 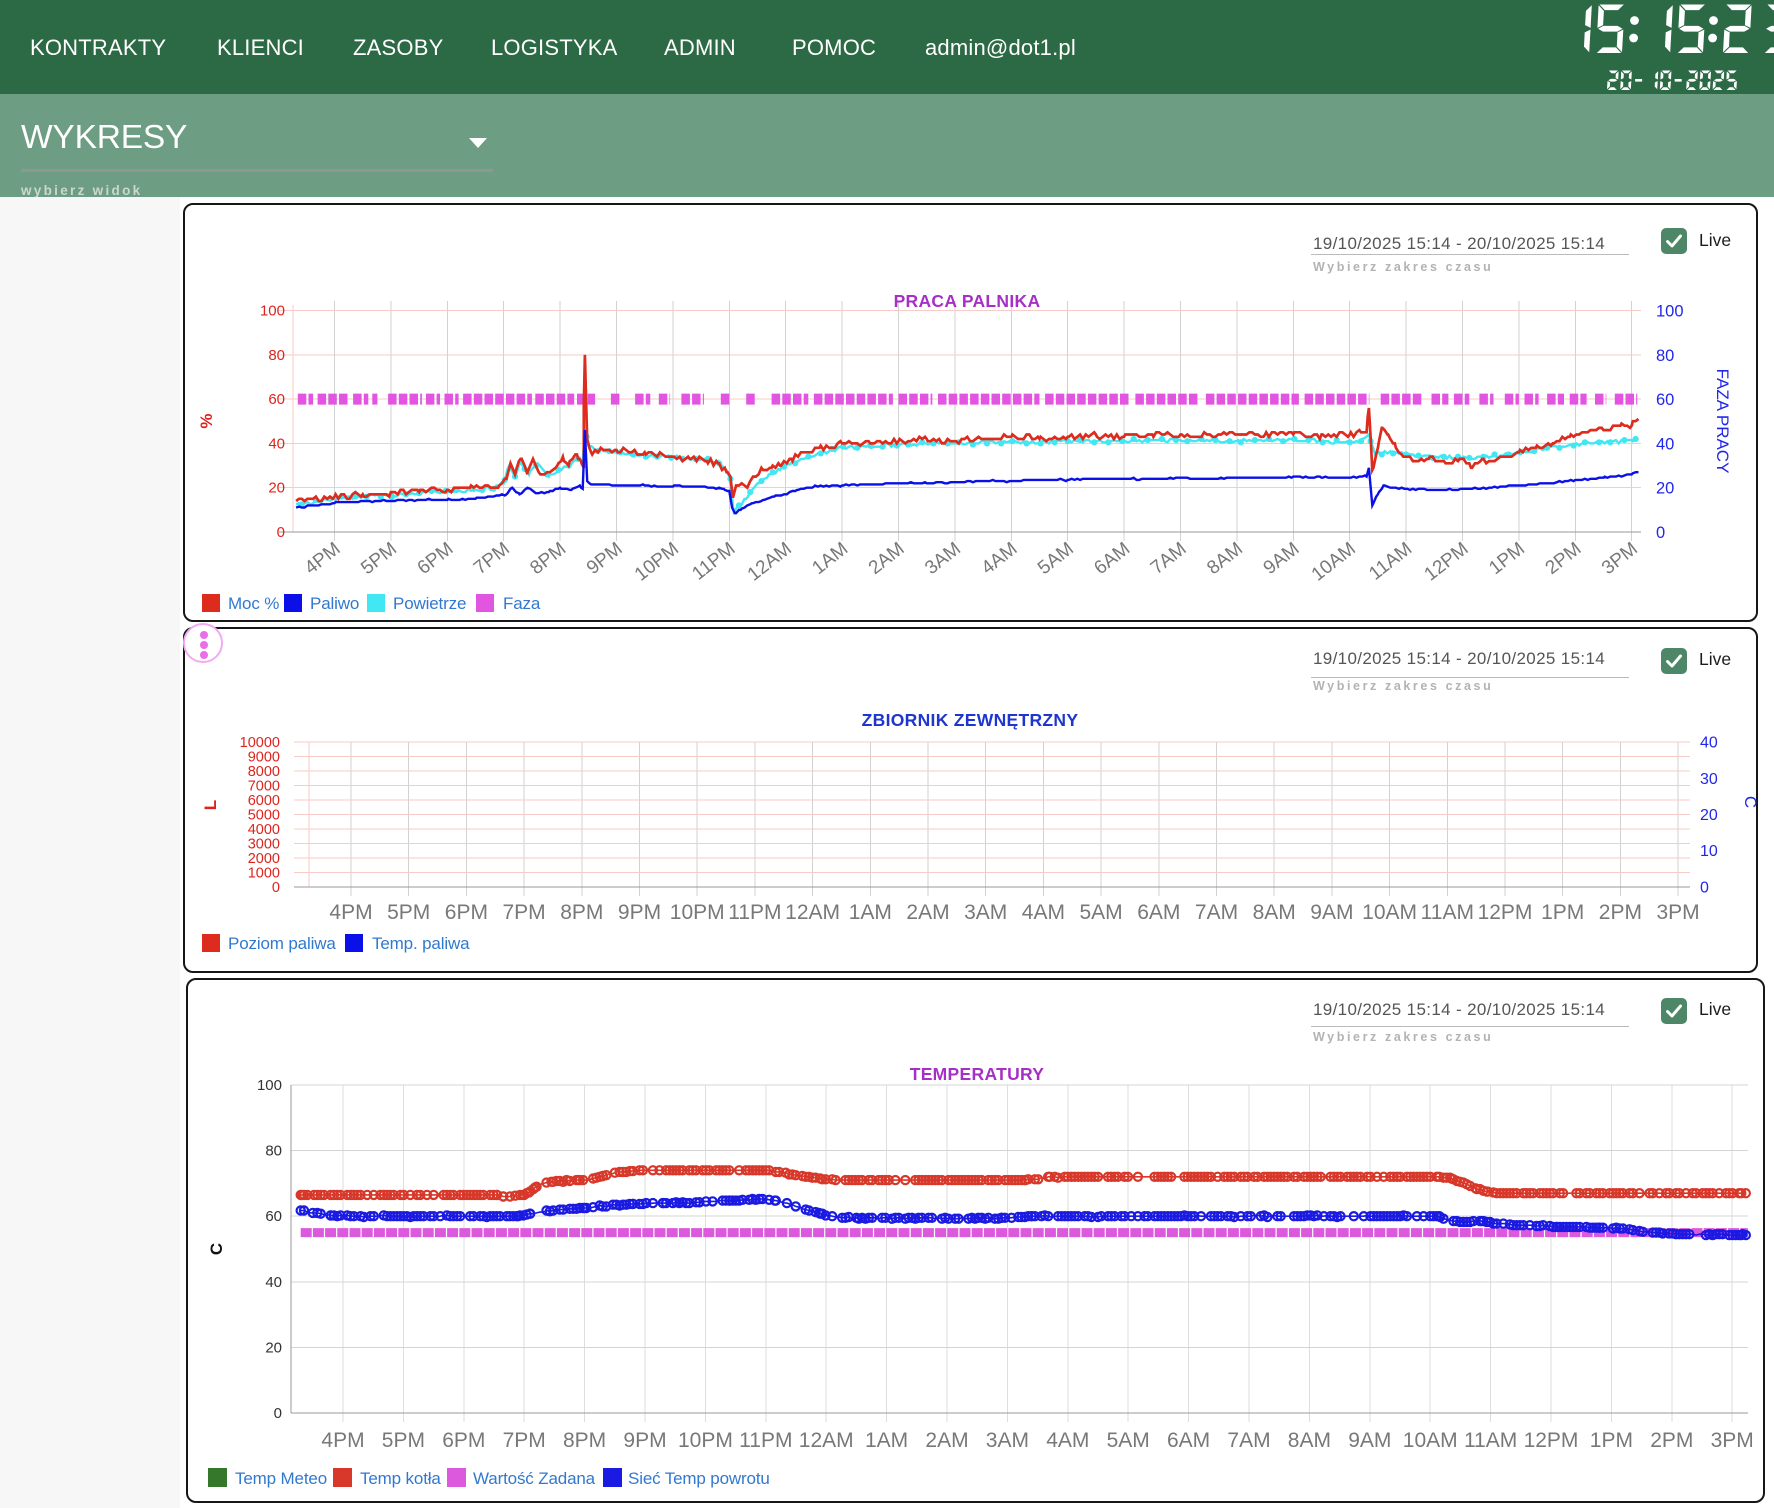 I want to click on svg-text: Sieć Temp powrotu, so click(x=699, y=1478).